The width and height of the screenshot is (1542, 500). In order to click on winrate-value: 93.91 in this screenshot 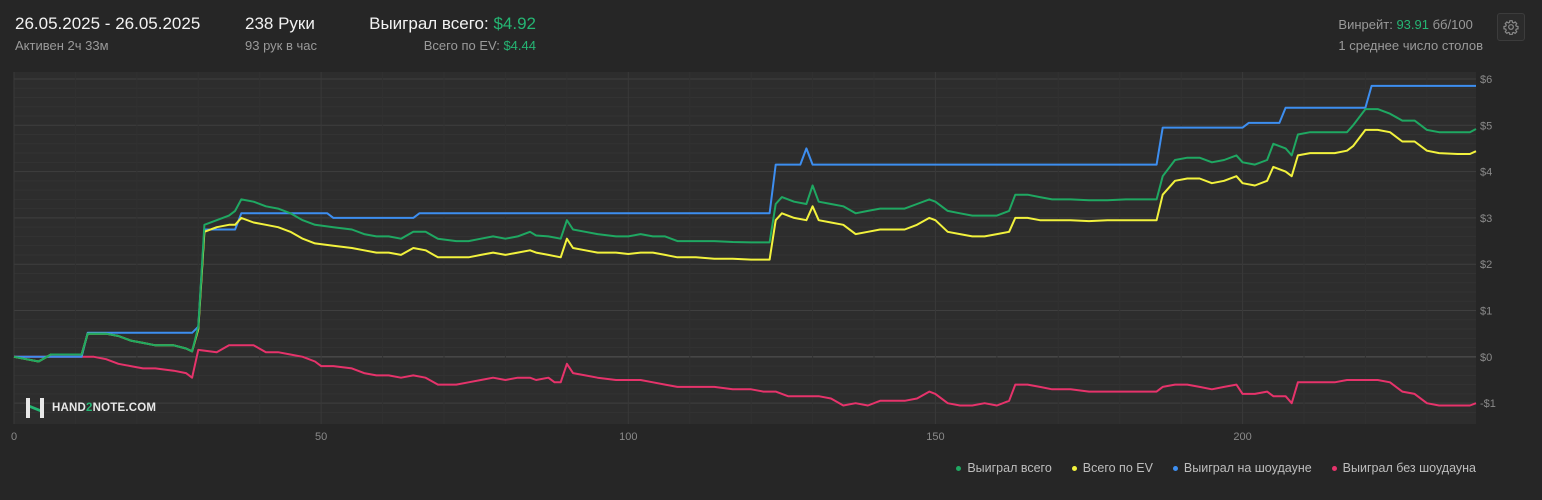, I will do `click(1412, 24)`.